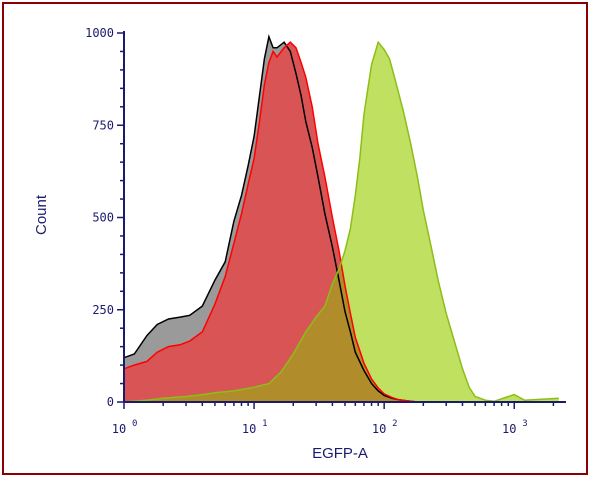 This screenshot has height=479, width=592. I want to click on x-tick-exponent: 0, so click(134, 424).